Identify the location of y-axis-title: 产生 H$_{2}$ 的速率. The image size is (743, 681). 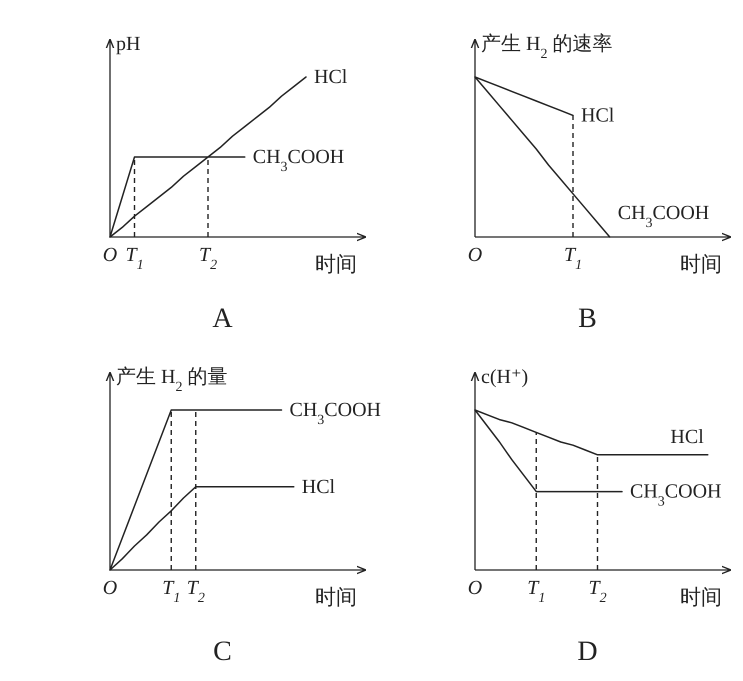
(546, 47).